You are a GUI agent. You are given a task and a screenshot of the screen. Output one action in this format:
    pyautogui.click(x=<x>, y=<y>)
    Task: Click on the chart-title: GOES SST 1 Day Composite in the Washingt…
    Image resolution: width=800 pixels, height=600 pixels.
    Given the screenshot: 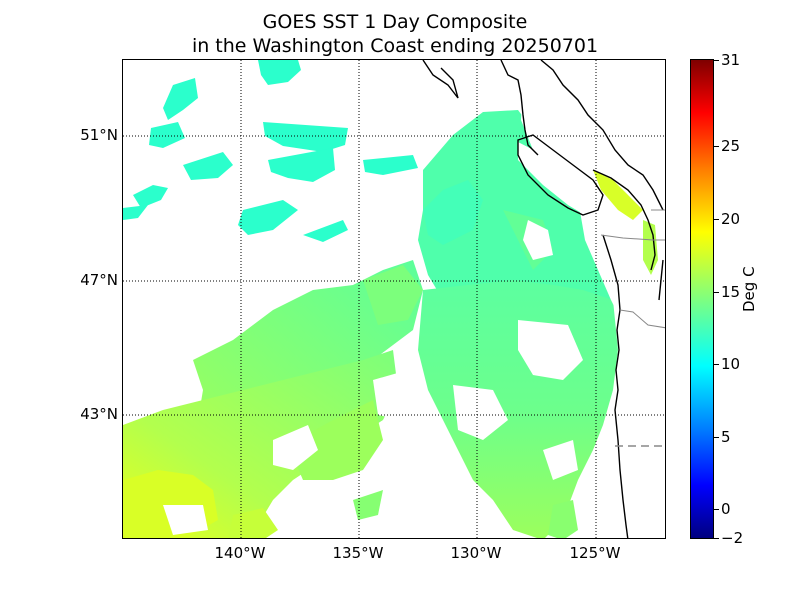 What is the action you would take?
    pyautogui.click(x=395, y=34)
    